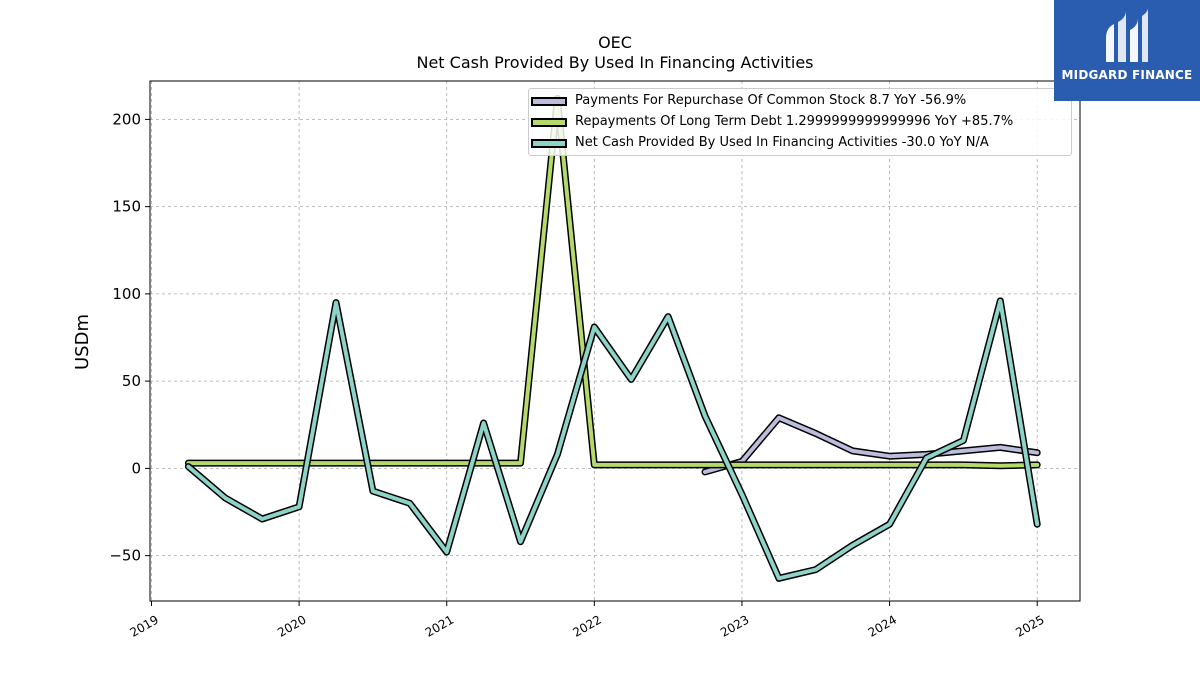 This screenshot has height=675, width=1200. What do you see at coordinates (1127, 75) in the screenshot?
I see `logo-text: MIDGARD FINANCE` at bounding box center [1127, 75].